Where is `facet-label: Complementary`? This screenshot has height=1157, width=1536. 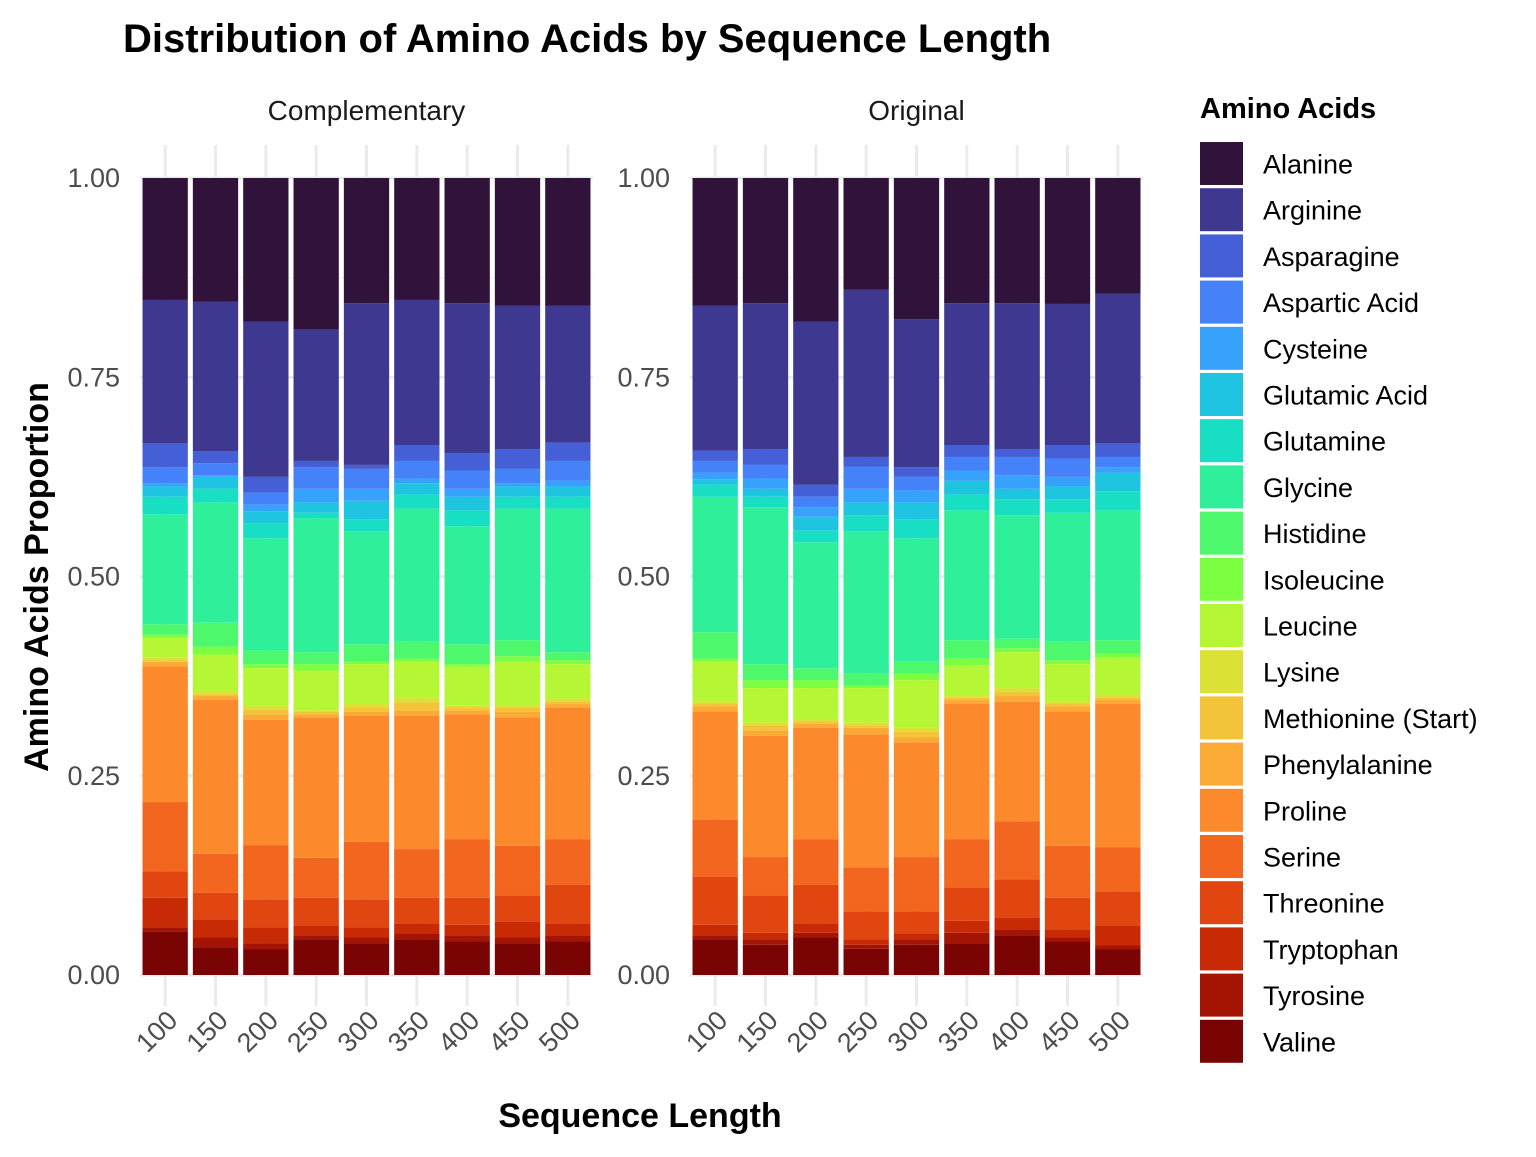 facet-label: Complementary is located at coordinates (367, 110).